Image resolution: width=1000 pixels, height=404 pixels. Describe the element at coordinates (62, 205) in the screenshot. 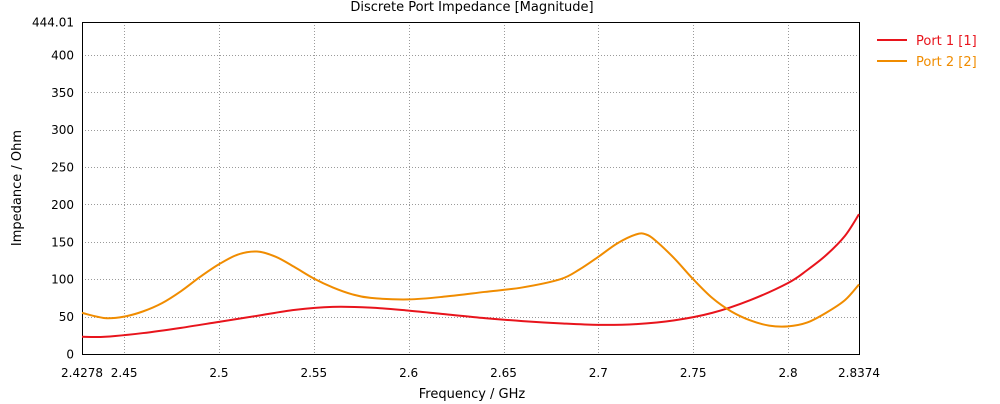

I see `y-tick-label: 200` at that location.